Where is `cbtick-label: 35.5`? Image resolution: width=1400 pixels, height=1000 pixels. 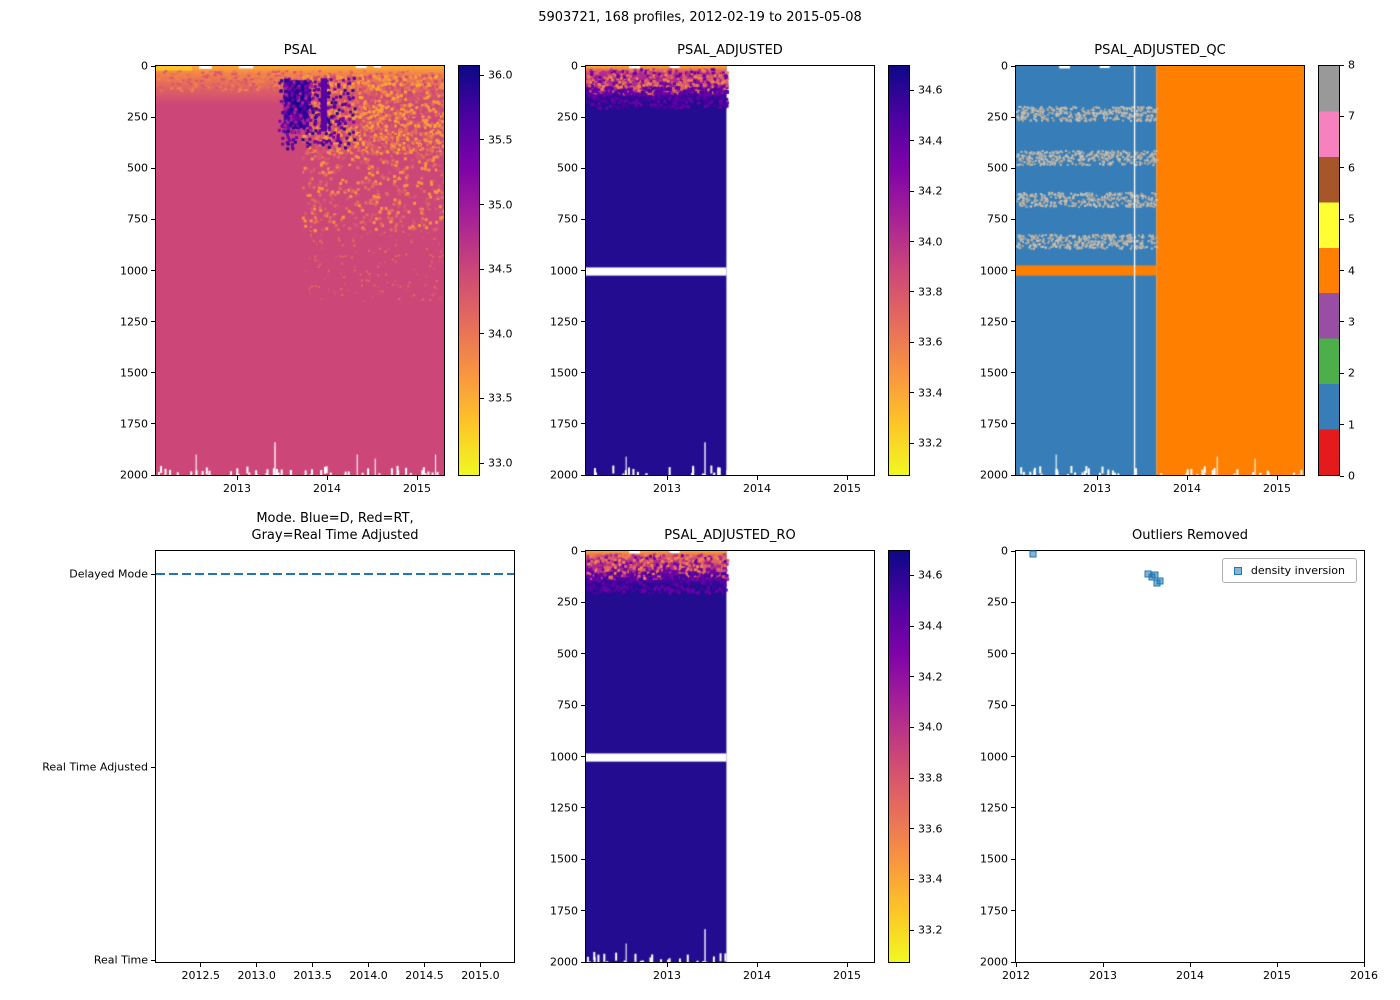
cbtick-label: 35.5 is located at coordinates (500, 140).